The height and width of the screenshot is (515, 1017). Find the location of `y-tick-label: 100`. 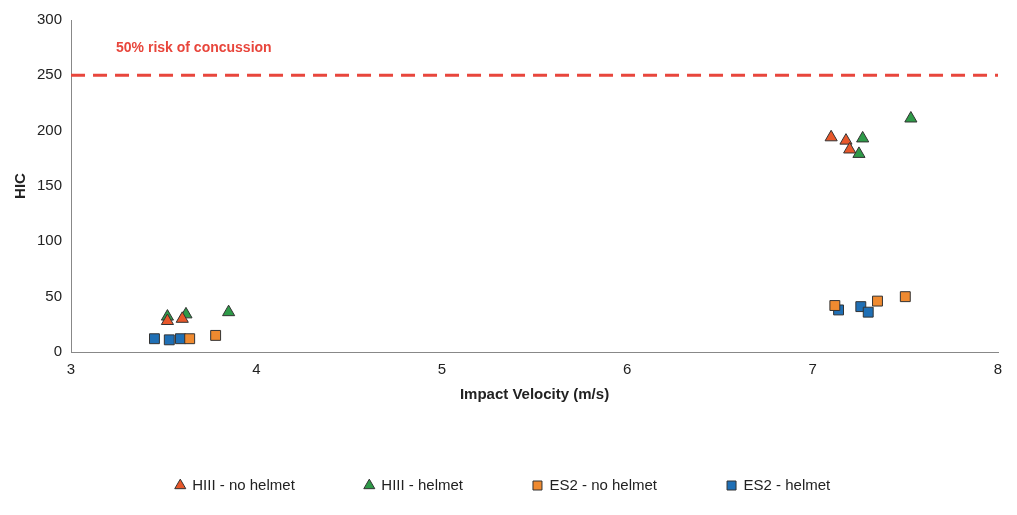

y-tick-label: 100 is located at coordinates (50, 240).